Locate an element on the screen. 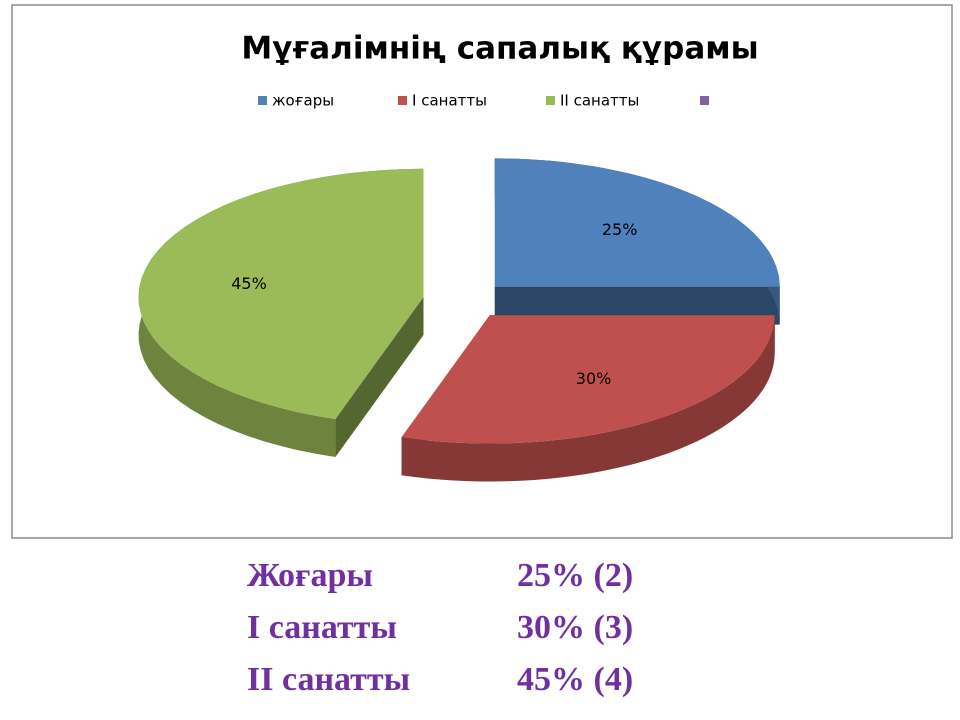  slice-side is located at coordinates (588, 398).